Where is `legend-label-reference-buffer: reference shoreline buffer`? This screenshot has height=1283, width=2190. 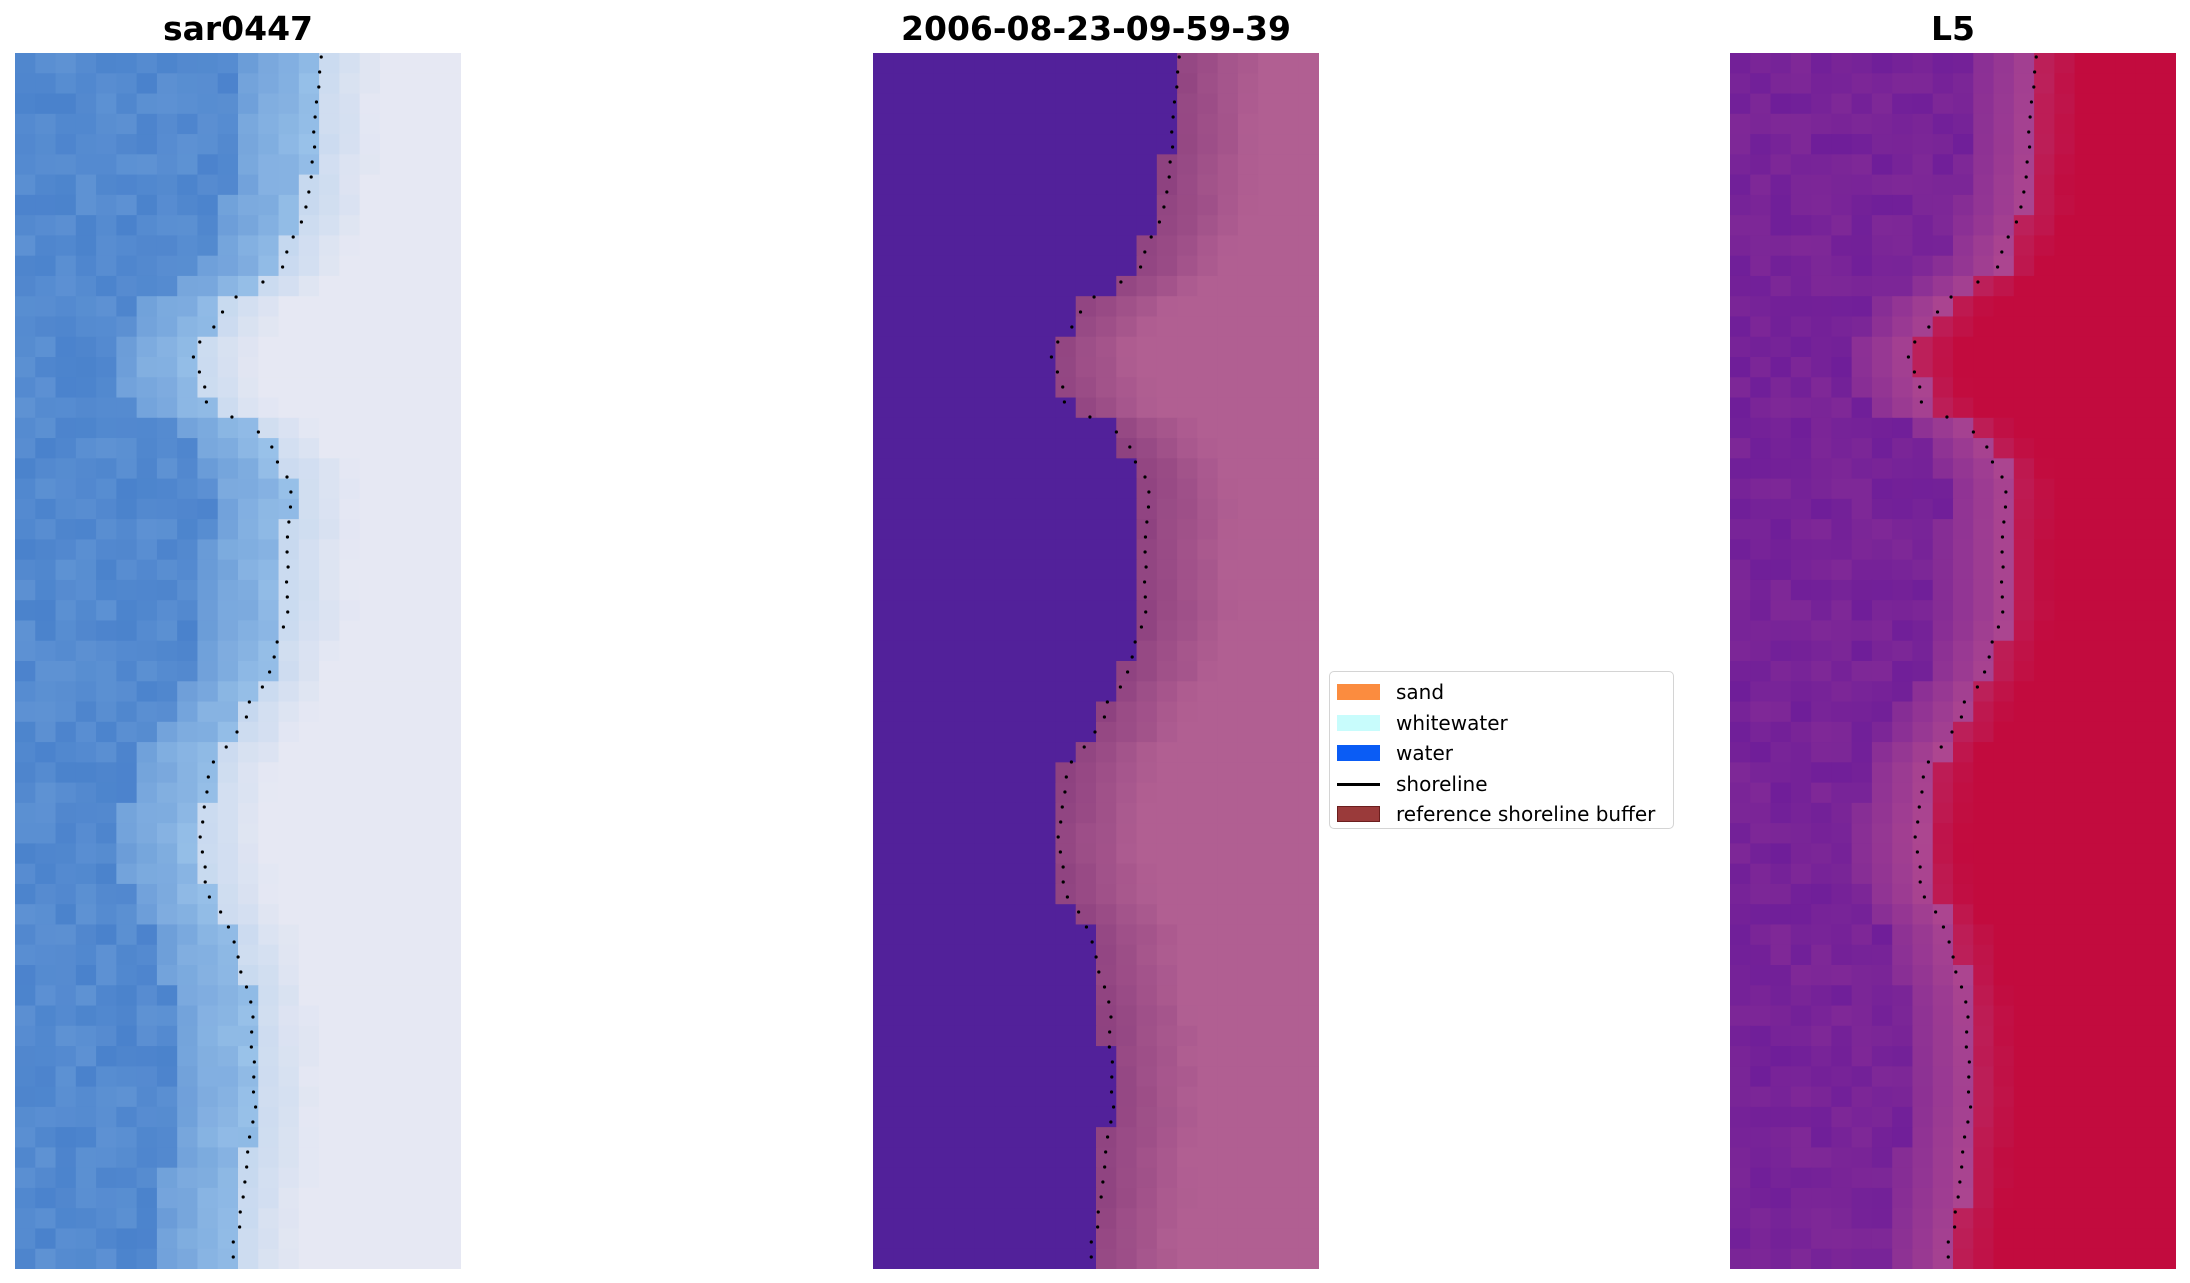
legend-label-reference-buffer: reference shoreline buffer is located at coordinates (1526, 814).